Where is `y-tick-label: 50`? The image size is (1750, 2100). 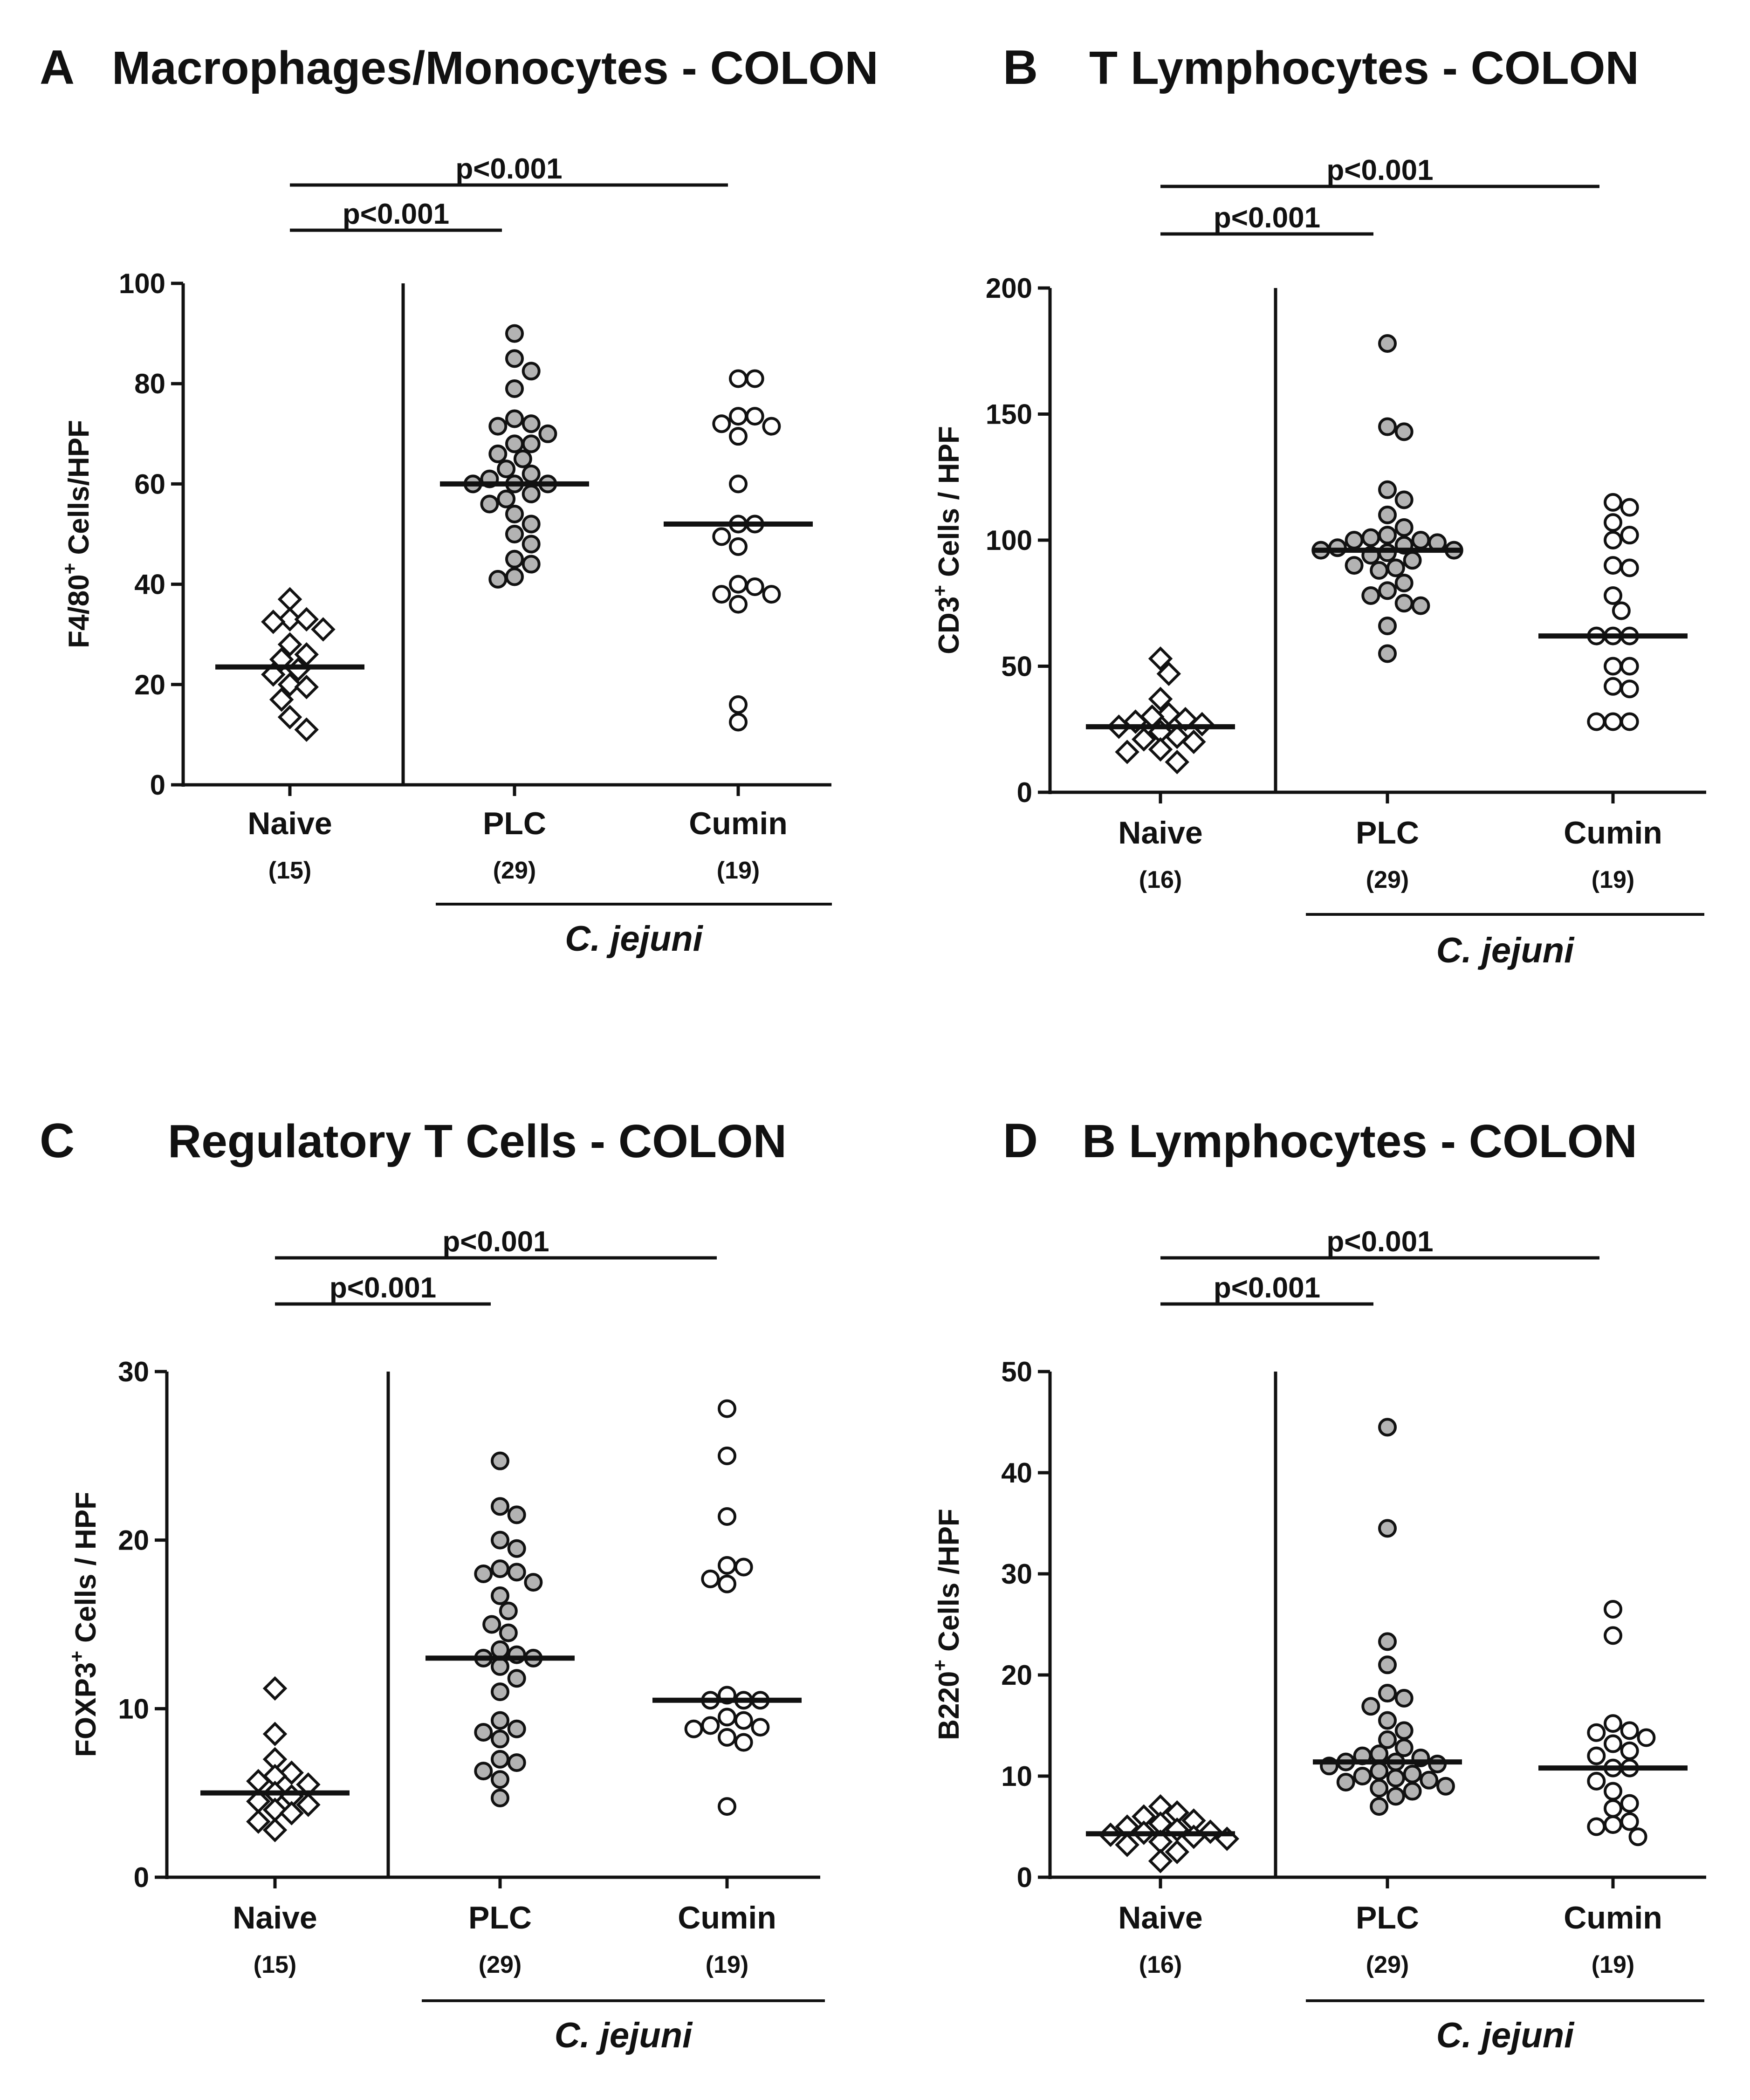 y-tick-label: 50 is located at coordinates (1016, 666).